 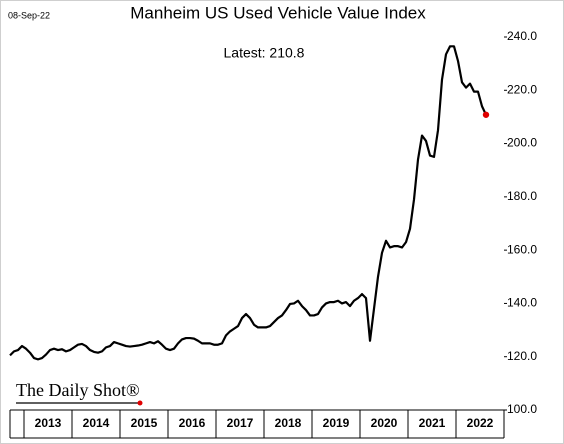 I want to click on logo-dot, so click(x=140, y=403).